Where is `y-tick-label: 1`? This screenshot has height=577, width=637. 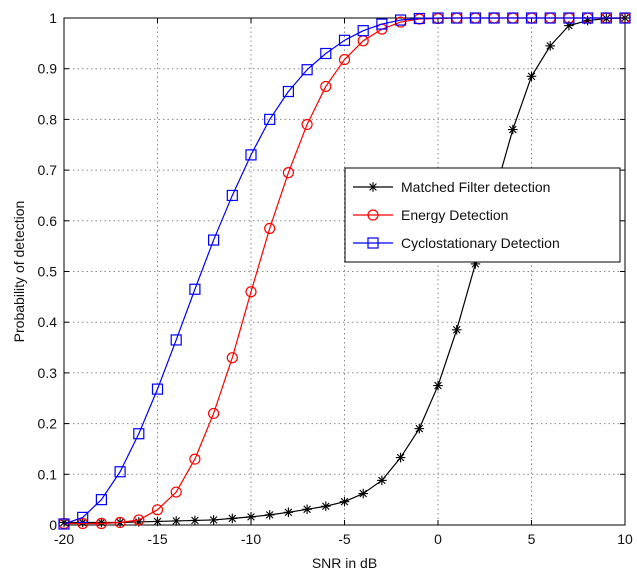 y-tick-label: 1 is located at coordinates (53, 18).